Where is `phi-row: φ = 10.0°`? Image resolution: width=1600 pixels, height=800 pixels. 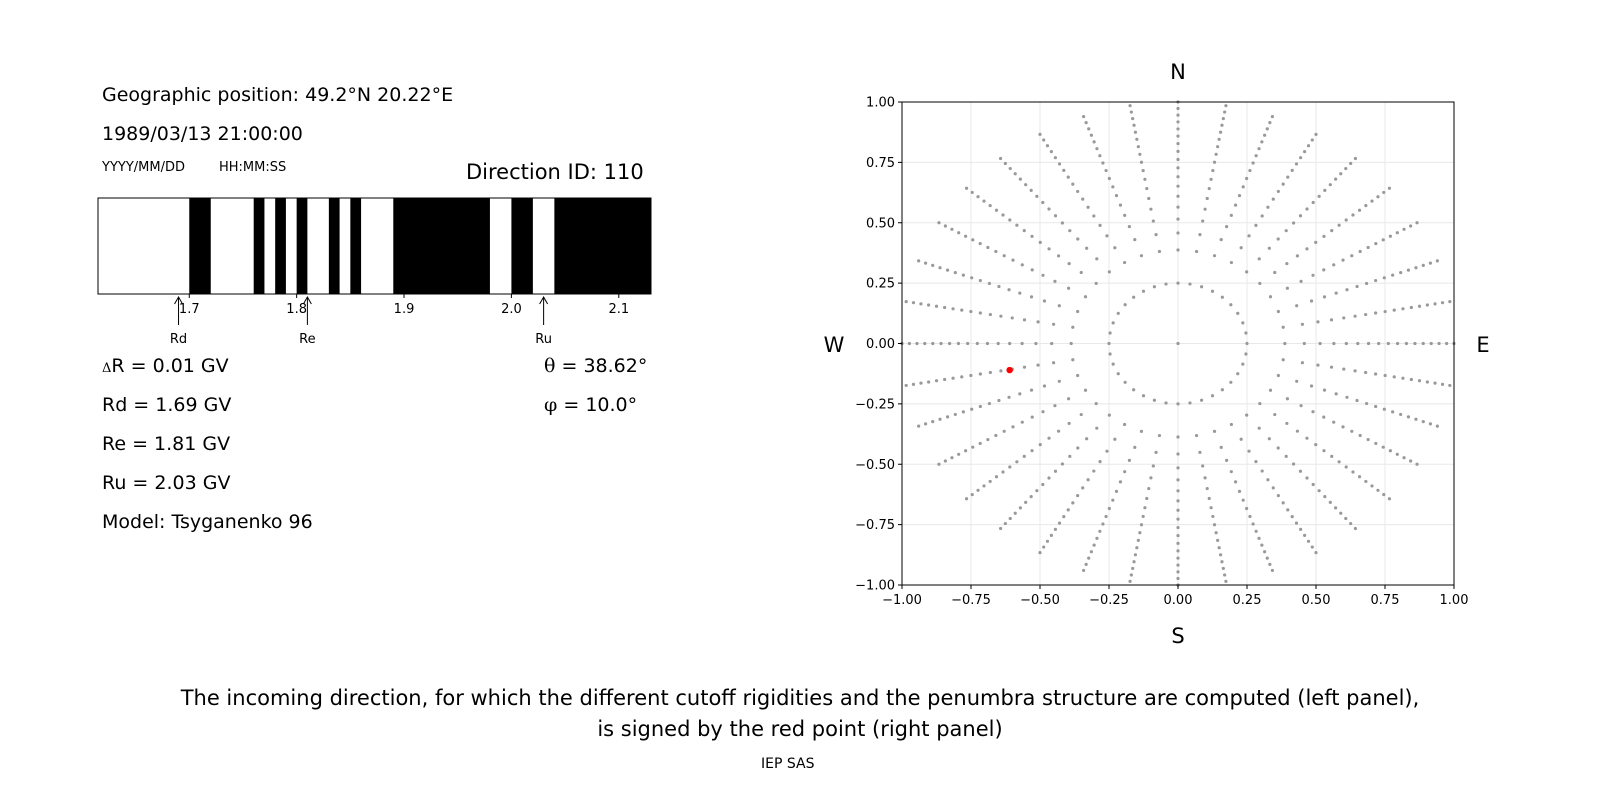 phi-row: φ = 10.0° is located at coordinates (590, 405).